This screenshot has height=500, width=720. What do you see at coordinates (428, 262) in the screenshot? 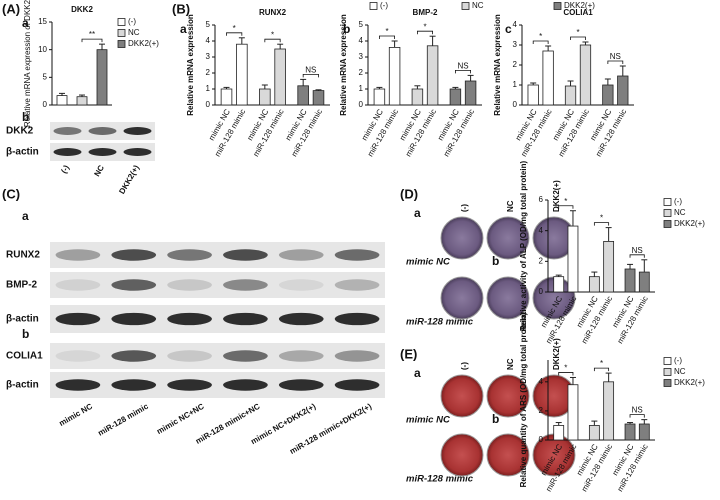
I see `row-label: mimic NC` at bounding box center [428, 262].